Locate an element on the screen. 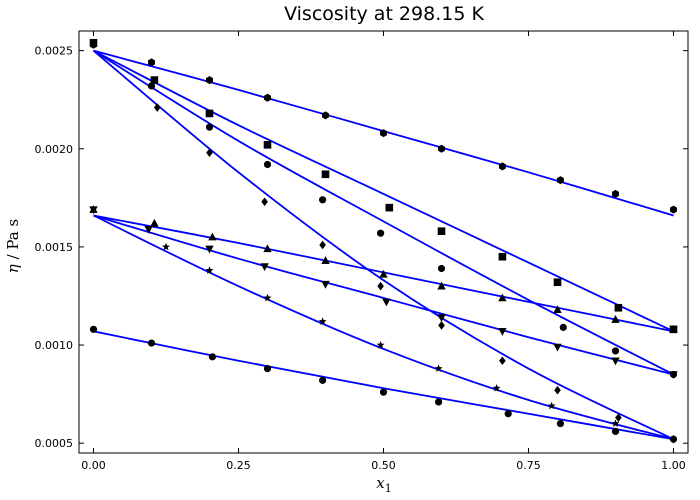 This screenshot has width=700, height=500. y-tick-label: 0.0010 is located at coordinates (54, 345).